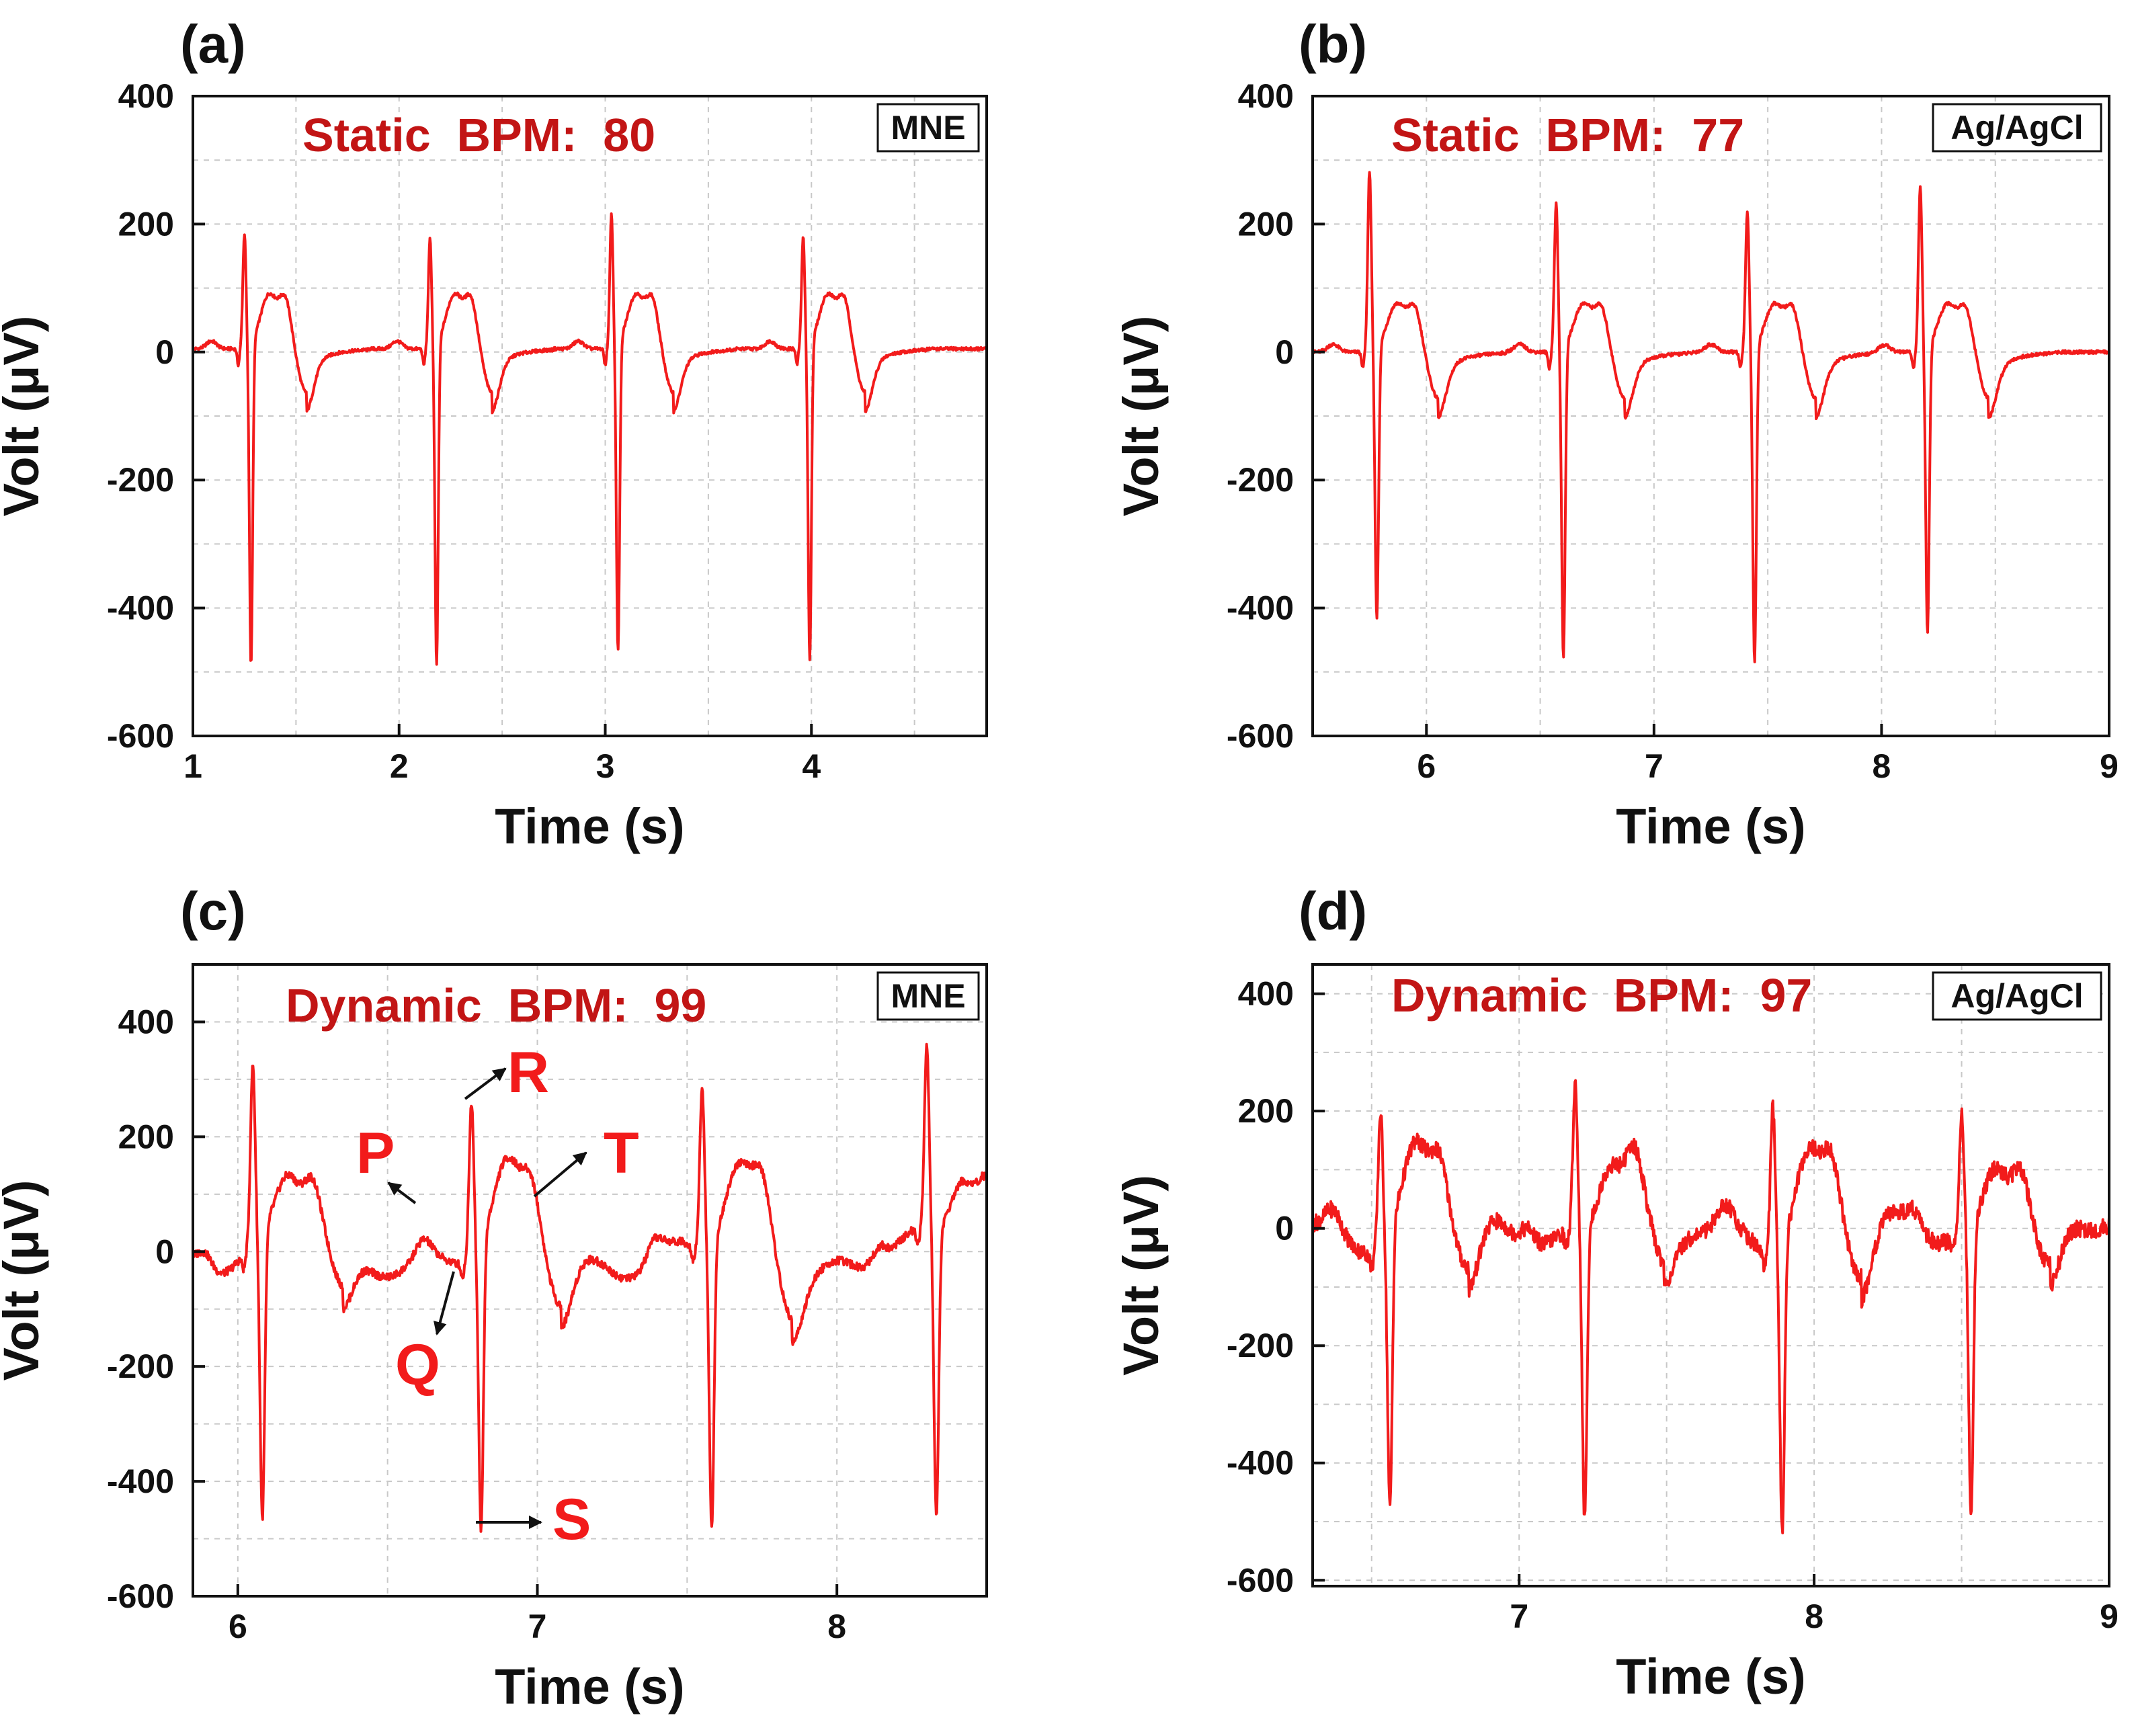 The width and height of the screenshot is (2136, 1736). Describe the element at coordinates (417, 1365) in the screenshot. I see `q-wave-label: Q` at that location.